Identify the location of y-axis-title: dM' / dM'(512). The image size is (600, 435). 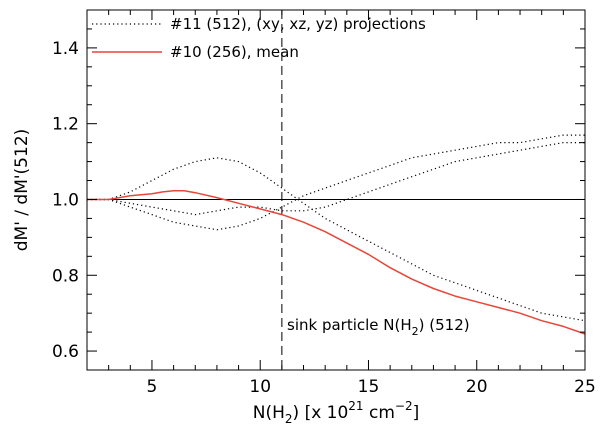
(22, 190).